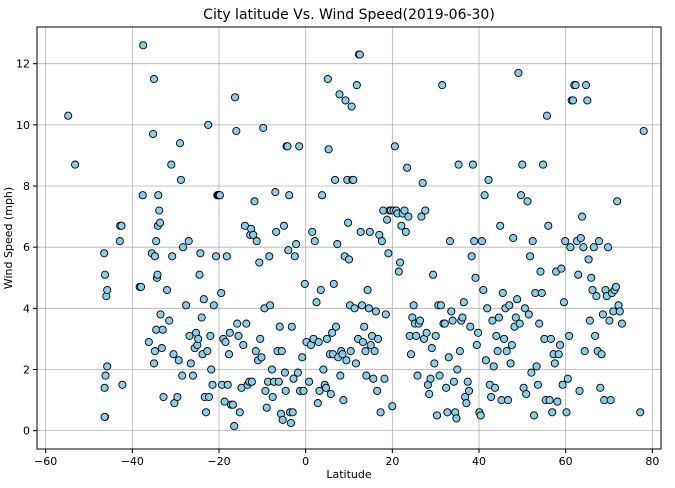  What do you see at coordinates (349, 474) in the screenshot?
I see `x-axis-label: Latitude` at bounding box center [349, 474].